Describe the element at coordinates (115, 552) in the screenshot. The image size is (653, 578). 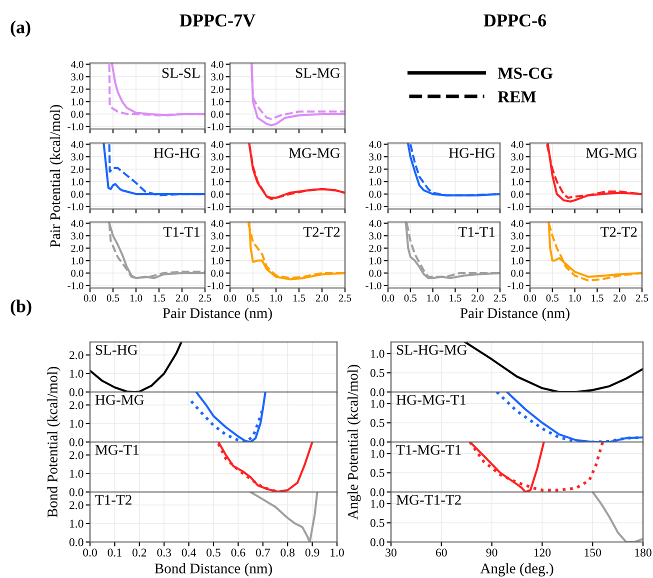
I see `x-tick-label: 0.1` at that location.